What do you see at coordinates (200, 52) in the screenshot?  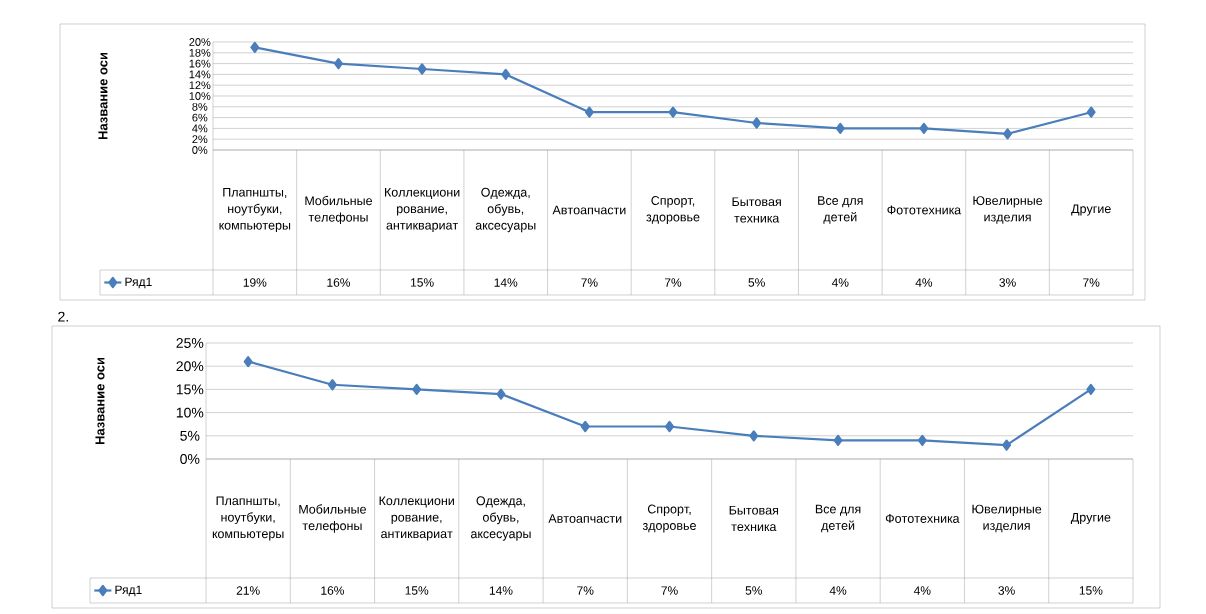 I see `y-tick-label: 18%` at bounding box center [200, 52].